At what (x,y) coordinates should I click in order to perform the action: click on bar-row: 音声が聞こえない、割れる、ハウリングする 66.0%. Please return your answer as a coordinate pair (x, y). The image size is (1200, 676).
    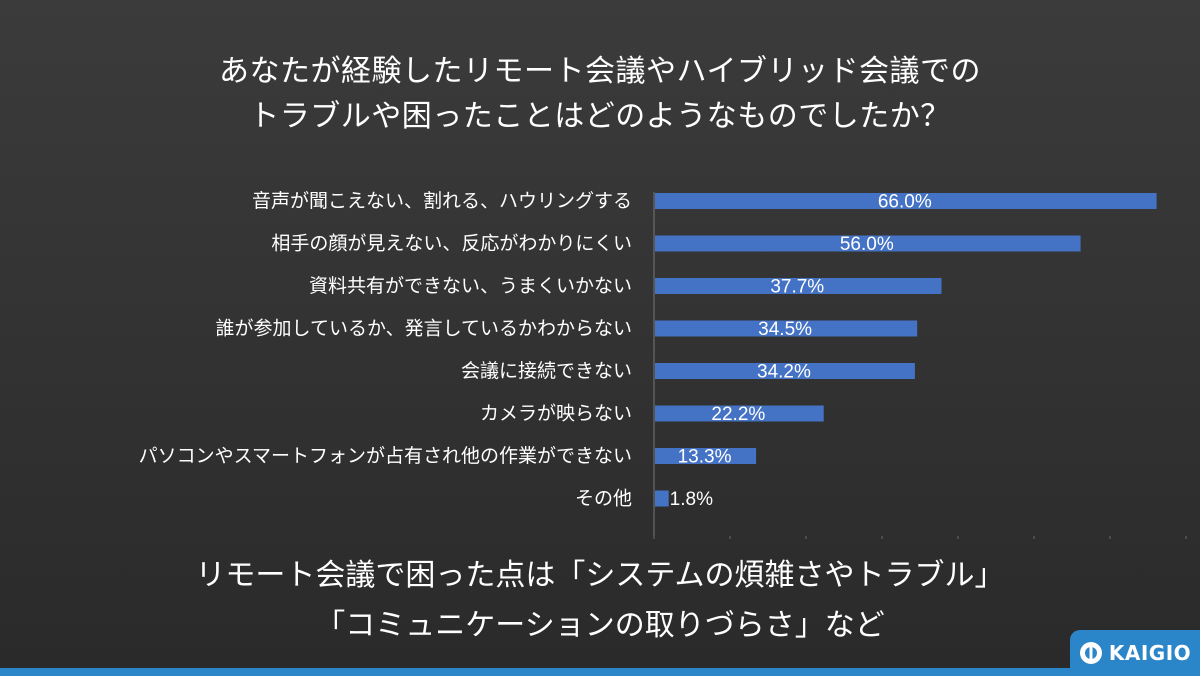
    Looking at the image, I should click on (704, 201).